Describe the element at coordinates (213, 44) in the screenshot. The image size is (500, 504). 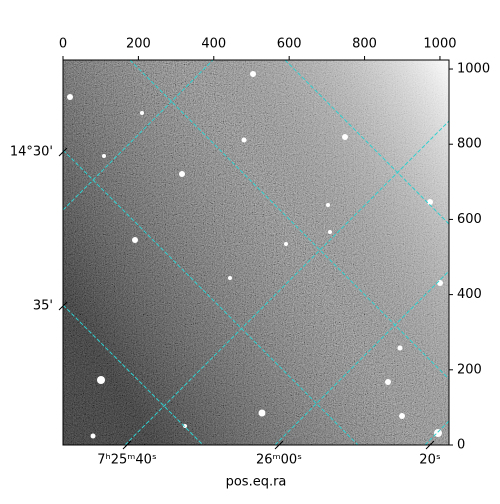
I see `x-tick-label: 400` at that location.